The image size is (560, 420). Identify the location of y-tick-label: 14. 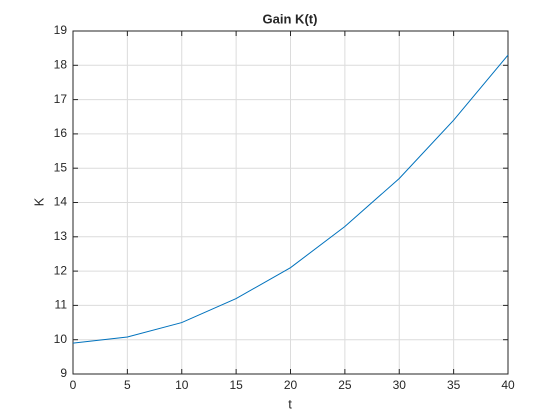
(61, 202).